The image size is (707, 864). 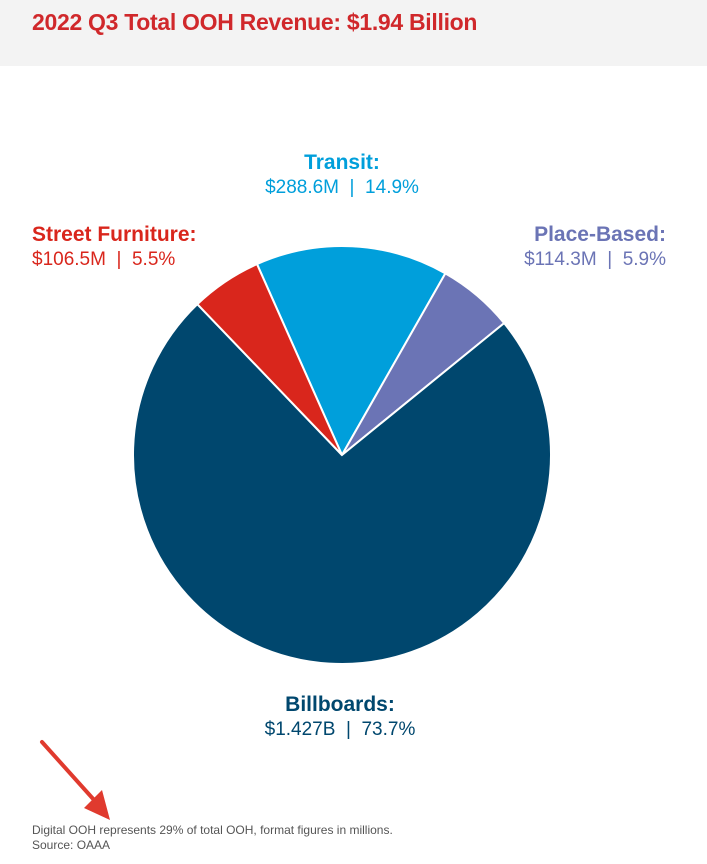 What do you see at coordinates (104, 259) in the screenshot?
I see `slice-value: $106.5M | 5.5%` at bounding box center [104, 259].